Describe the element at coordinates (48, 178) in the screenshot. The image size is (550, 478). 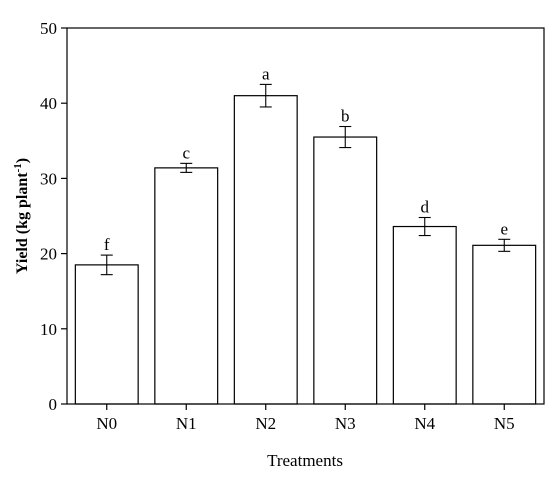
I see `y-tick-label: 30` at that location.